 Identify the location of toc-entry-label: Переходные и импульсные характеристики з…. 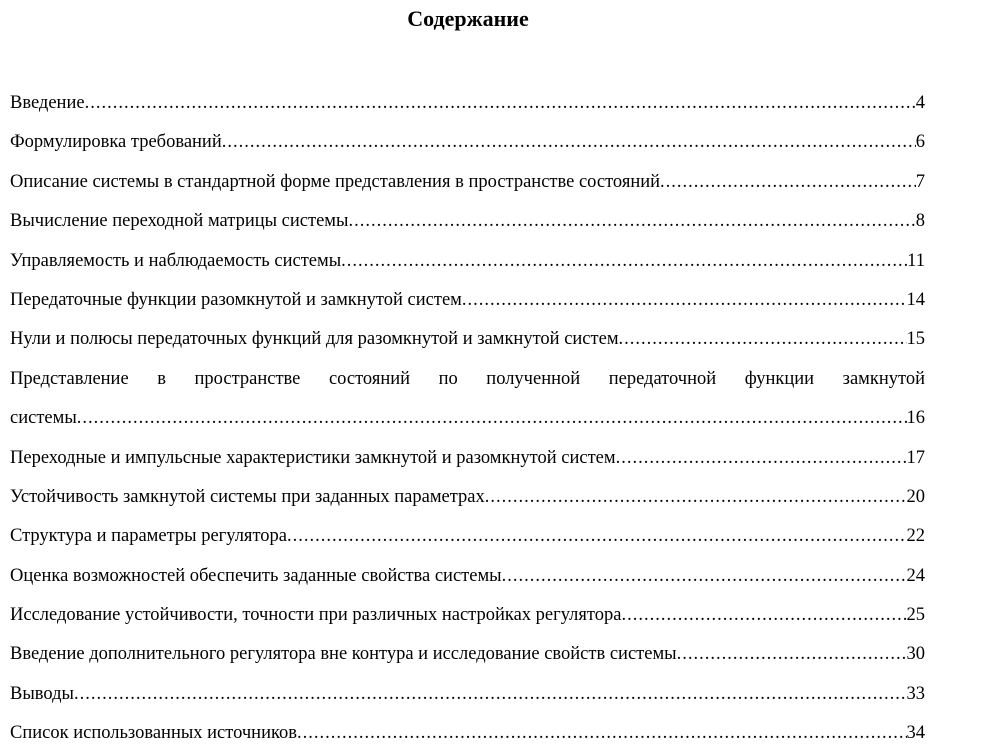
(313, 457).